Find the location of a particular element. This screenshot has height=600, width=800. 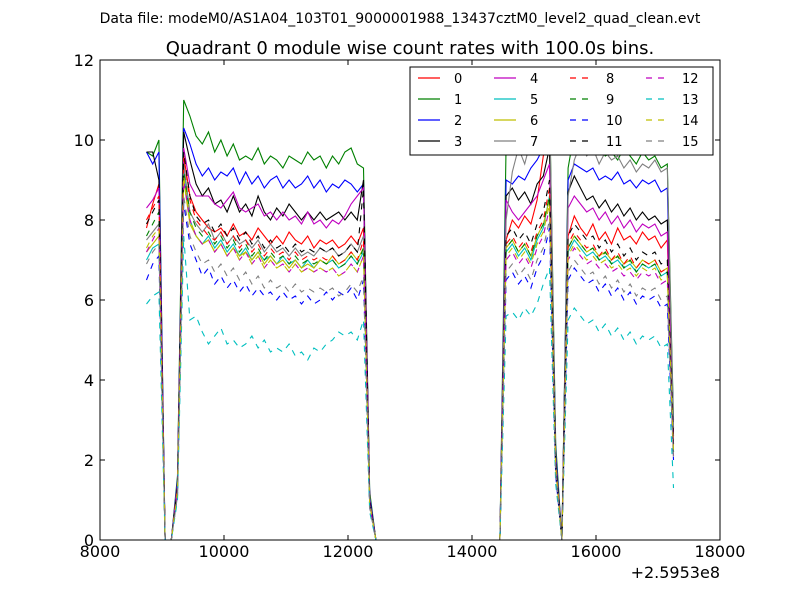

y-tick-label: 0 is located at coordinates (89, 540).